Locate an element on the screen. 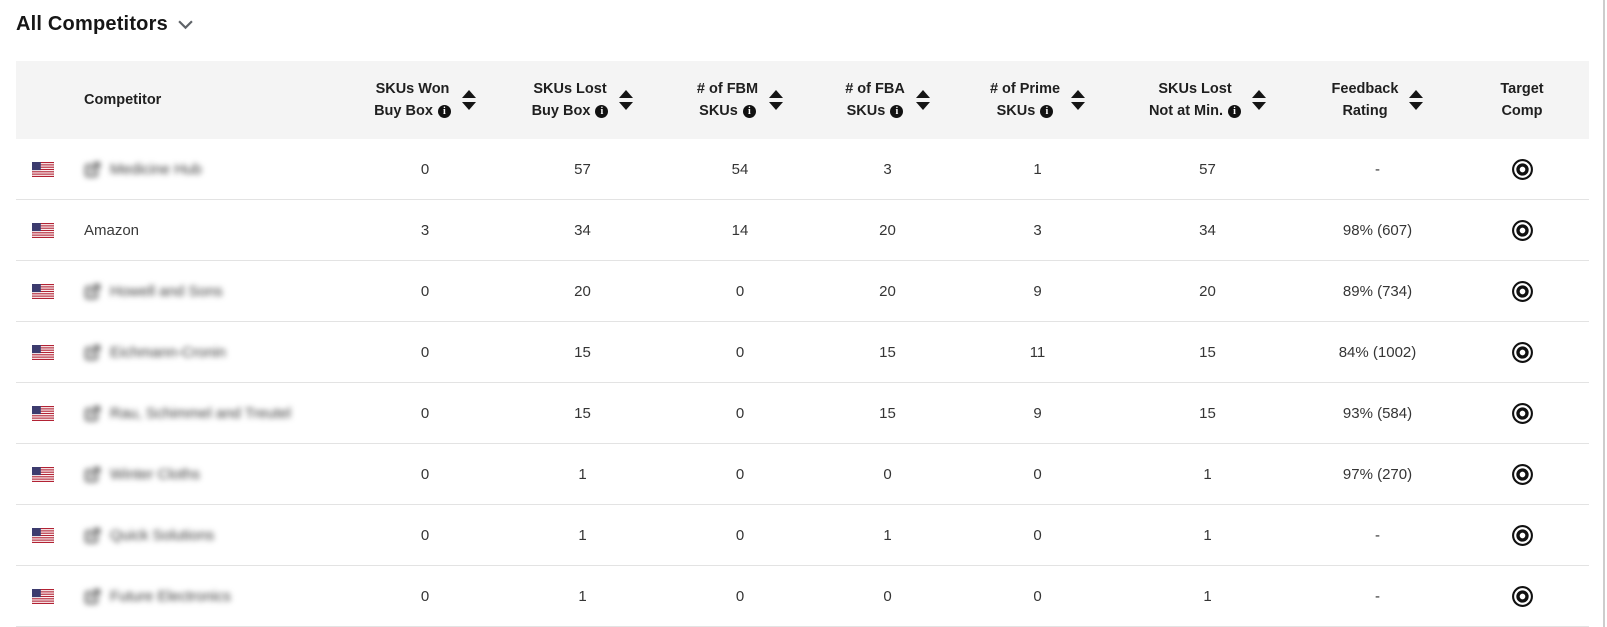 The height and width of the screenshot is (627, 1607). competitor-name: Medicine Hub is located at coordinates (156, 169).